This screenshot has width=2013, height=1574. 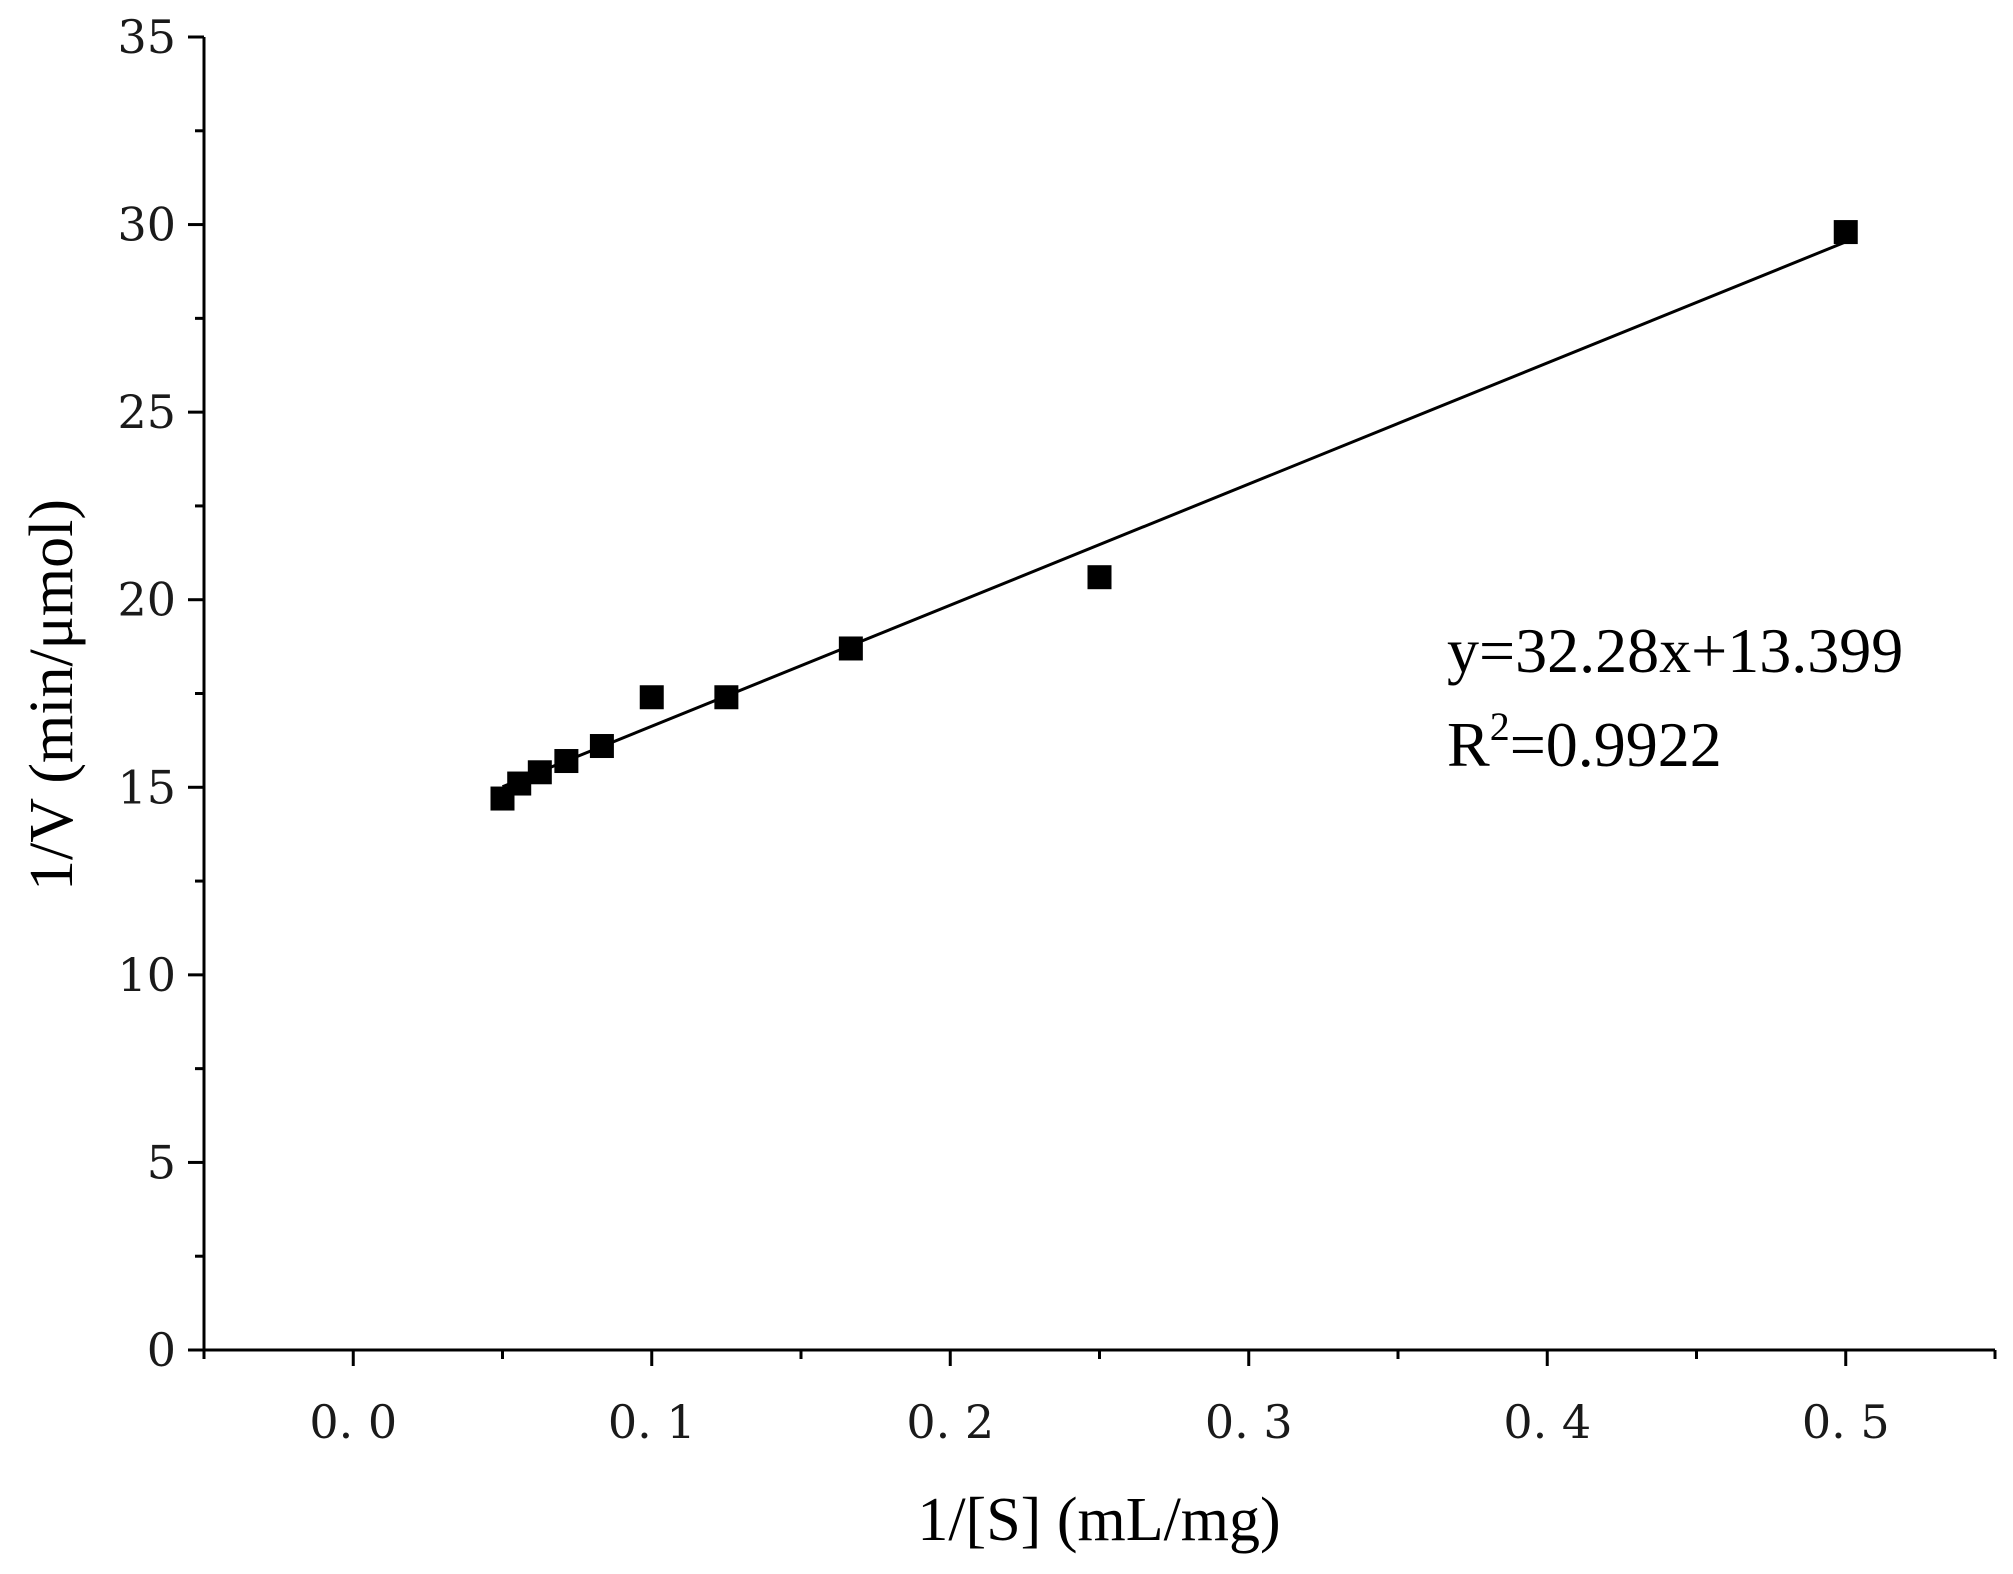 I want to click on x-tick-label: 0. 5, so click(x=1846, y=1422).